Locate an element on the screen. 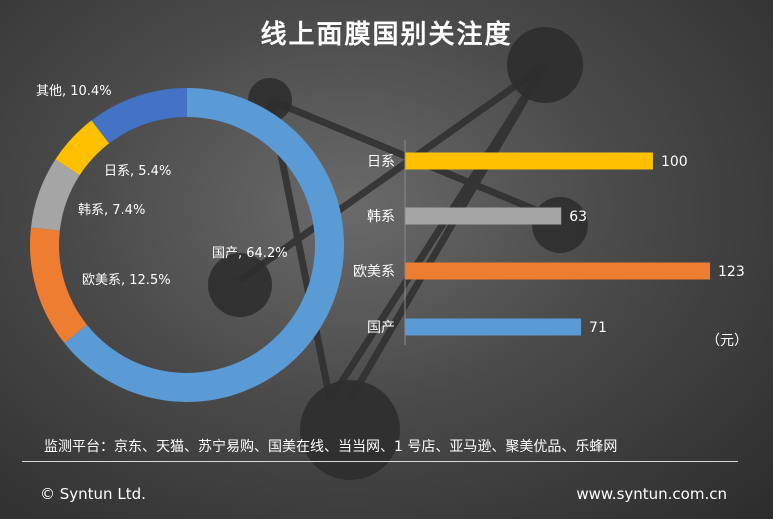 The height and width of the screenshot is (519, 773). value-label: 123 is located at coordinates (731, 272).